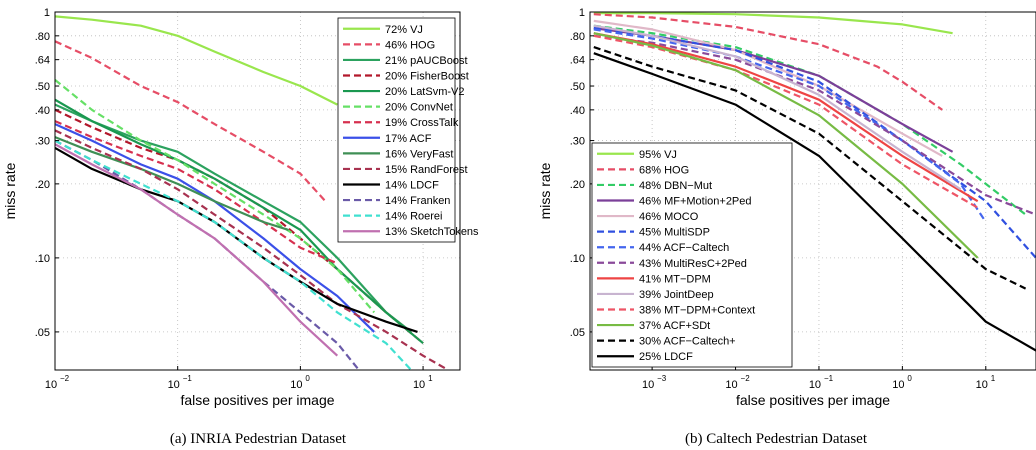  Describe the element at coordinates (669, 217) in the screenshot. I see `caltech-legend-label-4: 46% MOCO` at that location.